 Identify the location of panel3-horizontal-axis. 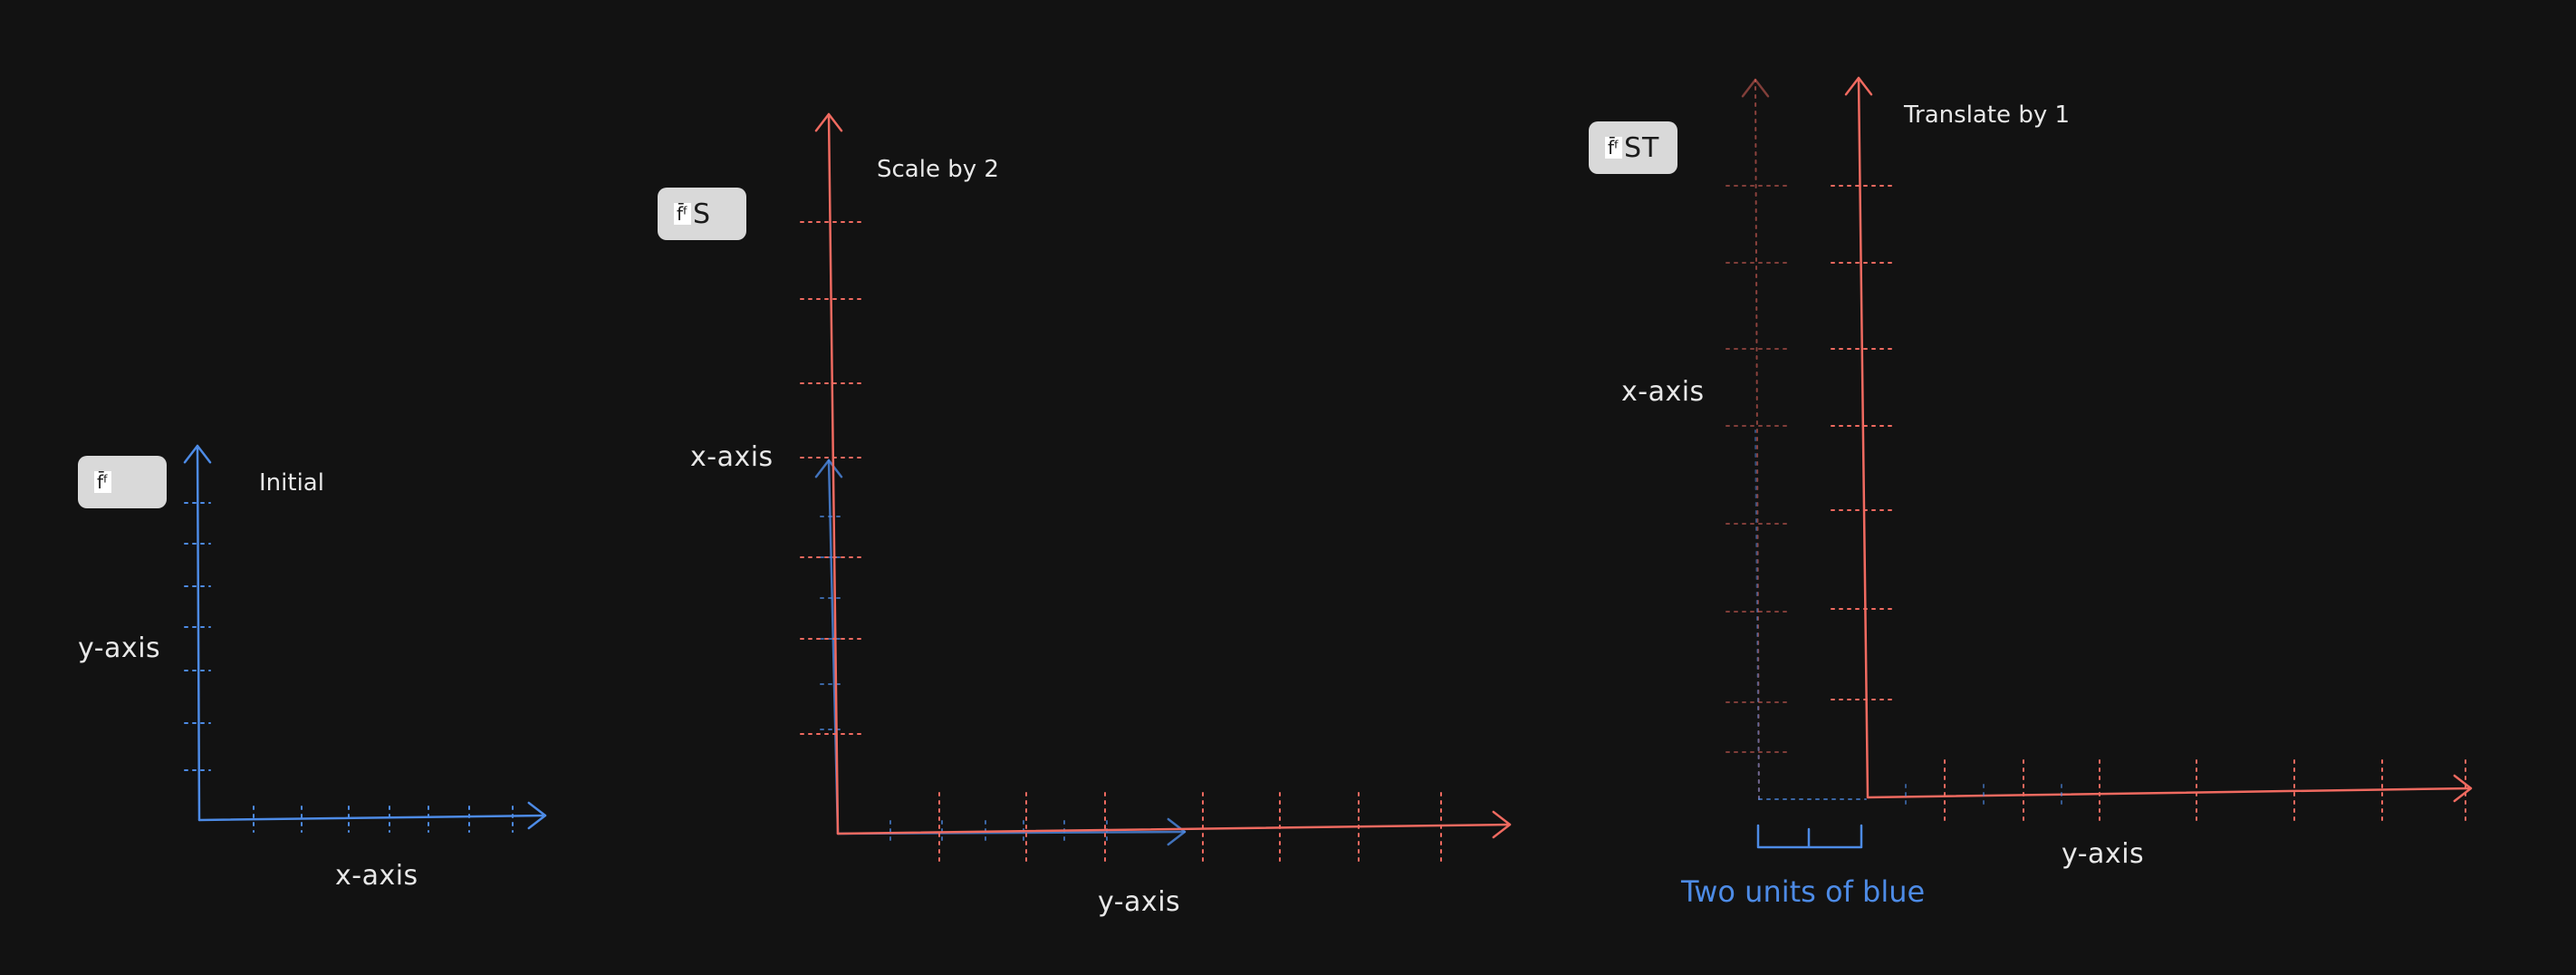
(2169, 793).